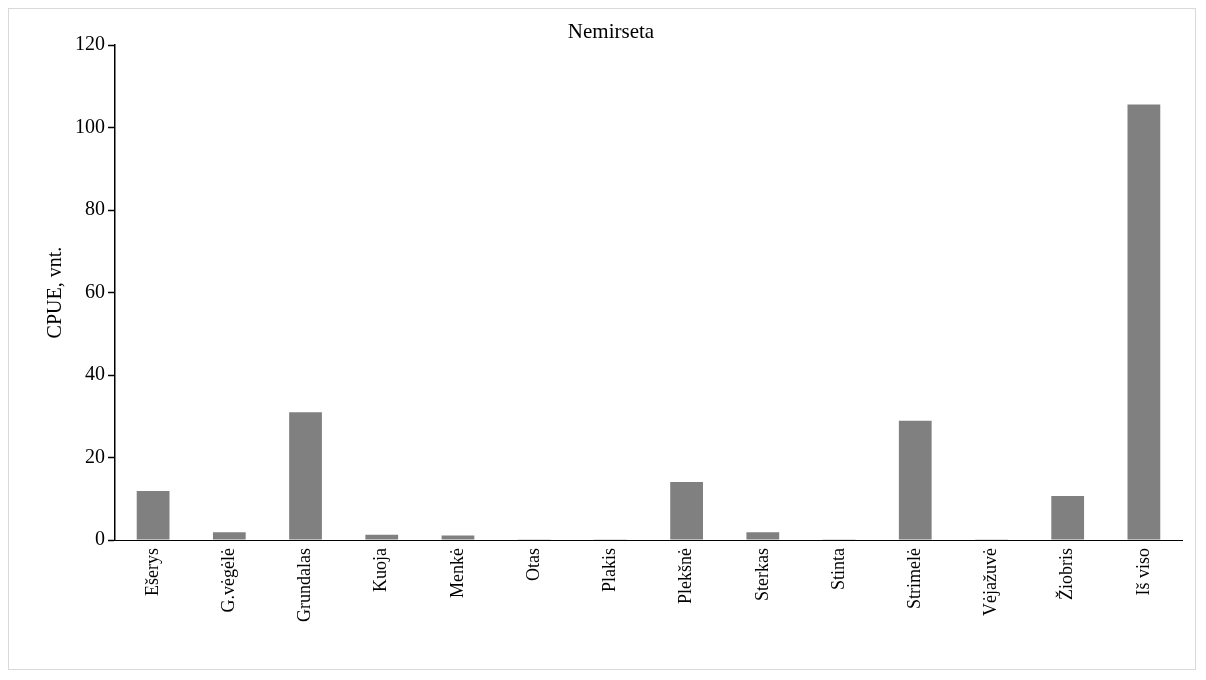 Image resolution: width=1206 pixels, height=680 pixels. What do you see at coordinates (54, 292) in the screenshot?
I see `y-axis-title: CPUE, vnt.` at bounding box center [54, 292].